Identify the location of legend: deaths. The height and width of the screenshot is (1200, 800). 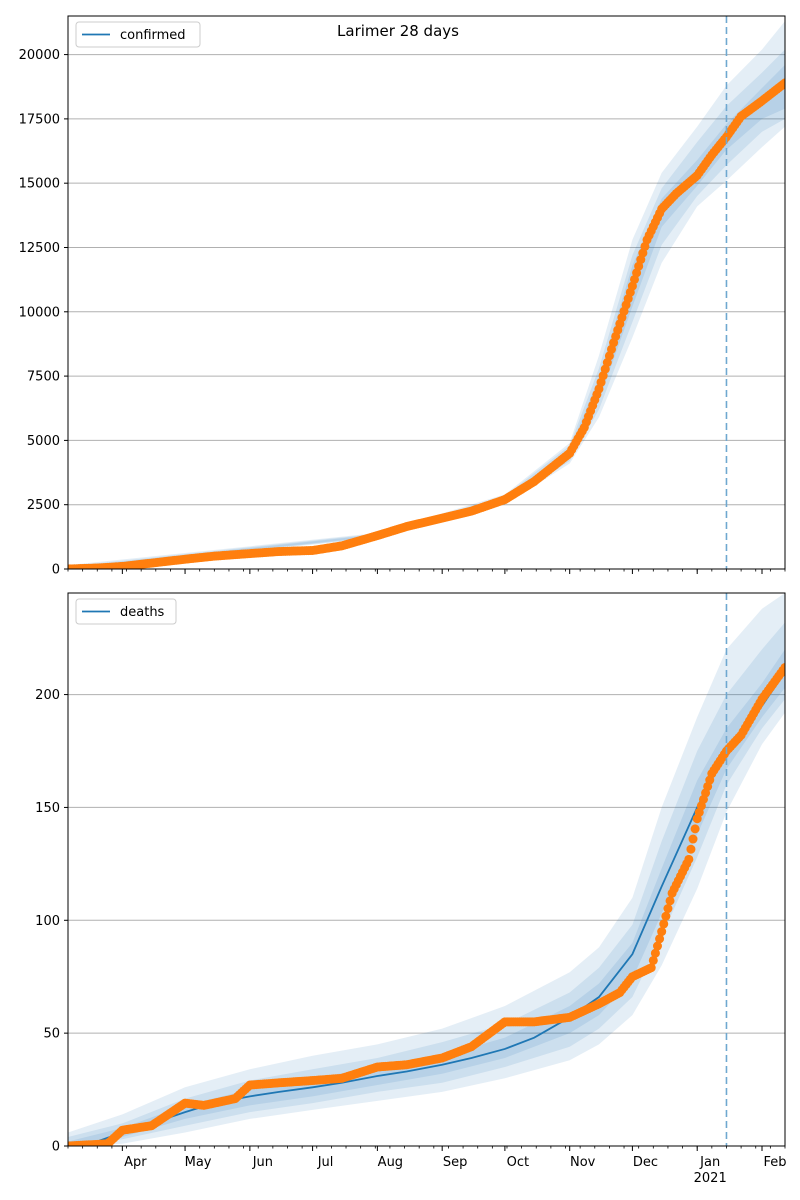
(126, 611).